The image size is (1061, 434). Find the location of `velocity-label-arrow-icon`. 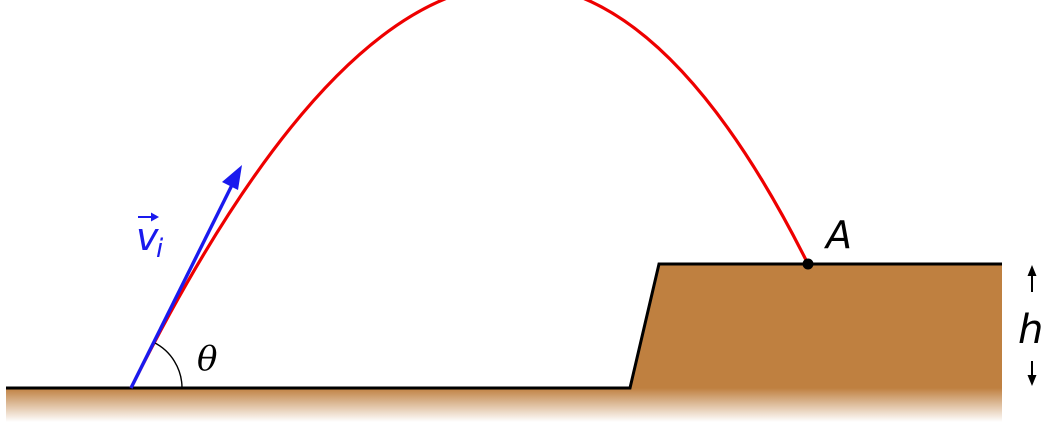

velocity-label-arrow-icon is located at coordinates (155, 217).